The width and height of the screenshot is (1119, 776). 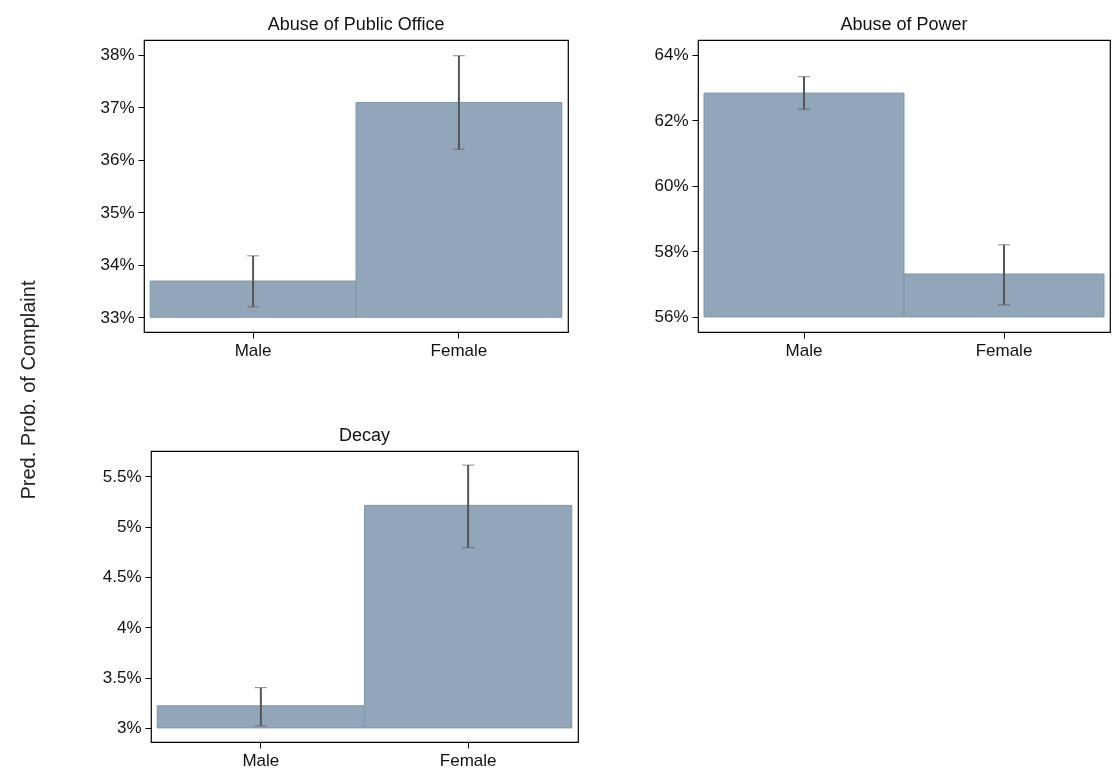 What do you see at coordinates (129, 527) in the screenshot?
I see `y-tick-label: 5%` at bounding box center [129, 527].